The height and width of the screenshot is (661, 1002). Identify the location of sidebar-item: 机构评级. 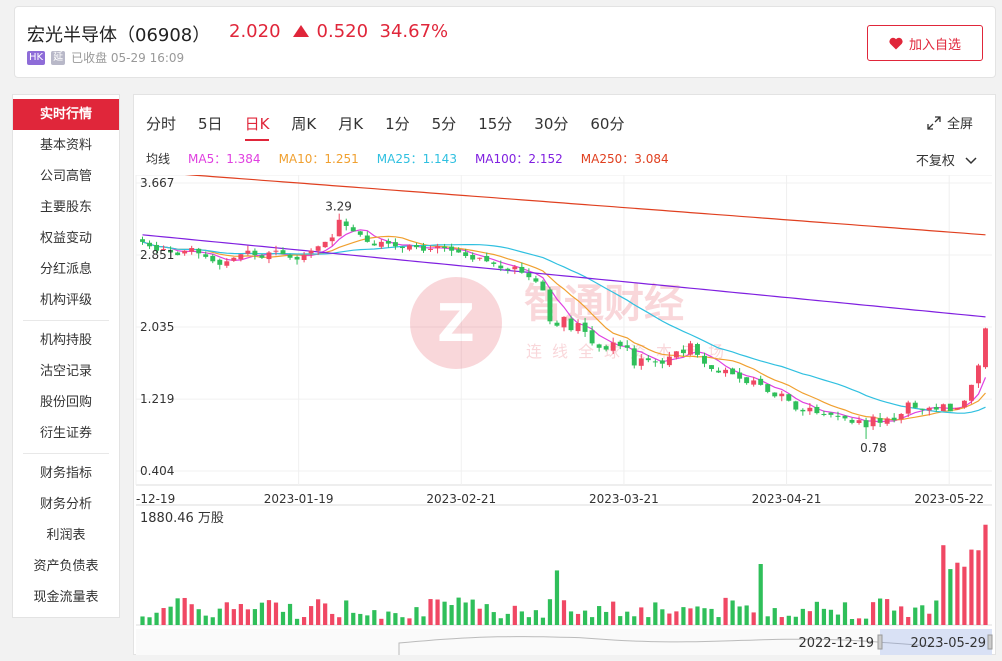
(65, 300).